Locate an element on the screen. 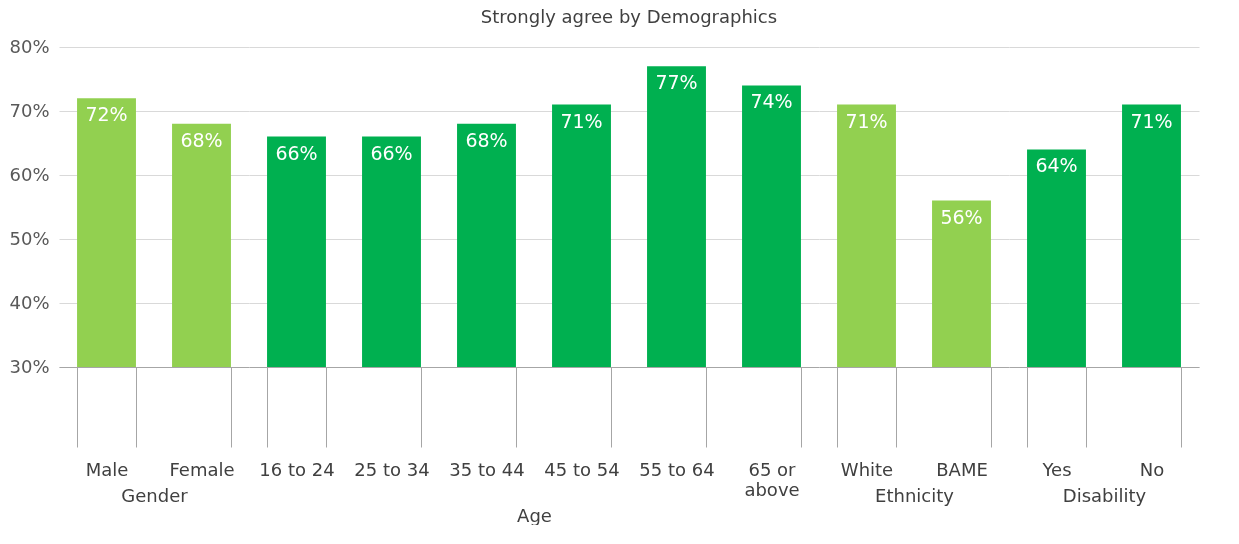  data-label: 72% is located at coordinates (106, 114).